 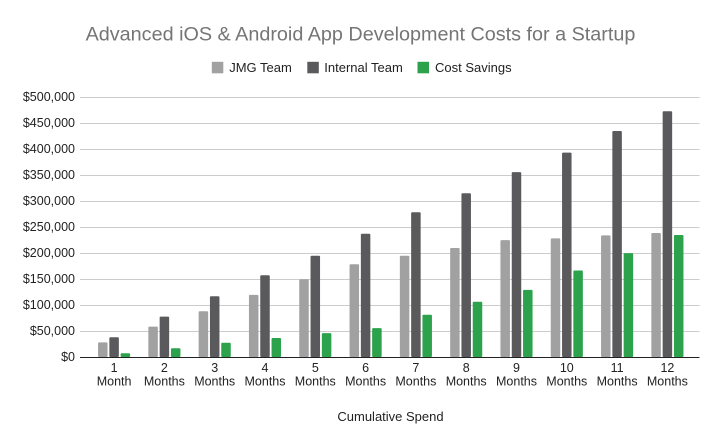 What do you see at coordinates (49, 227) in the screenshot?
I see `svg-text: $250,000` at bounding box center [49, 227].